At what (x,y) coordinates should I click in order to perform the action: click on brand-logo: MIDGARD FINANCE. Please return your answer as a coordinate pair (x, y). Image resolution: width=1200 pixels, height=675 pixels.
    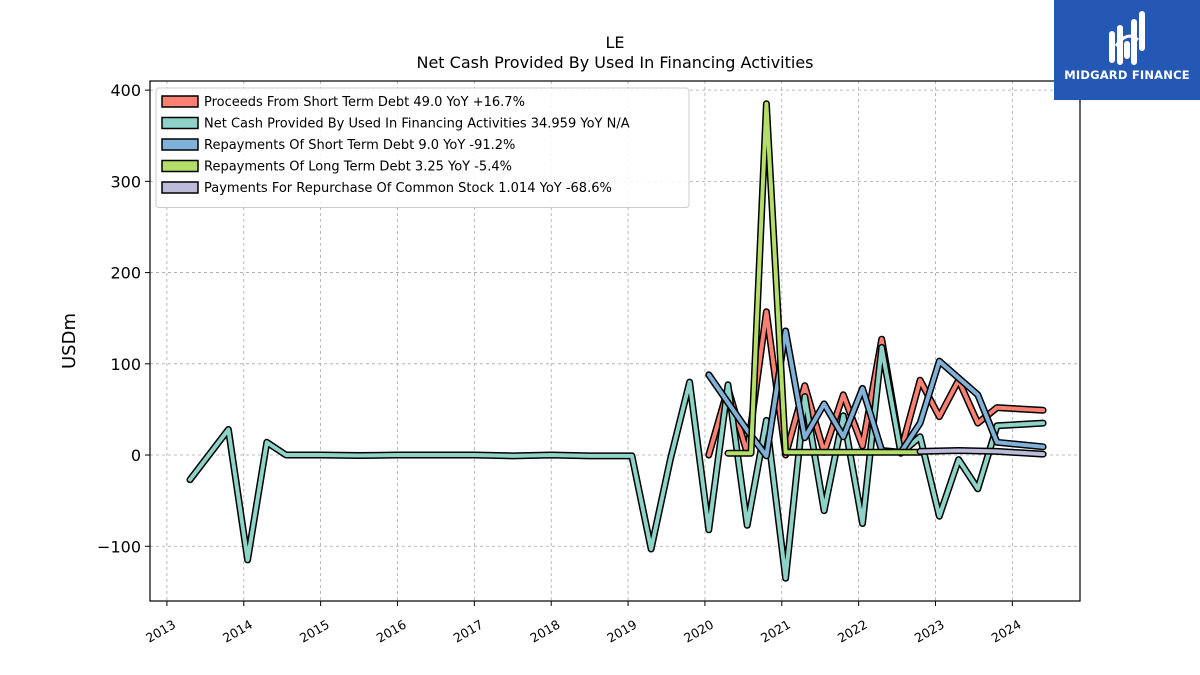
    Looking at the image, I should click on (1127, 50).